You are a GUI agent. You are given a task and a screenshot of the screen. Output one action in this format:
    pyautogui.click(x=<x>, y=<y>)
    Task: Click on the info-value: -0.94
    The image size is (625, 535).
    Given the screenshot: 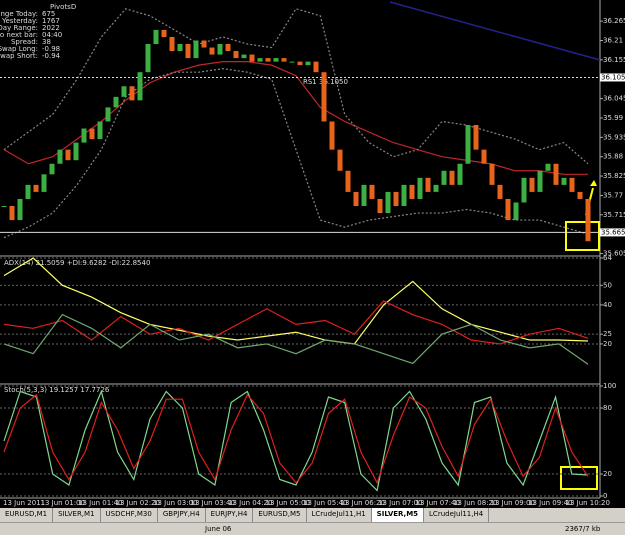 What is the action you would take?
    pyautogui.click(x=51, y=56)
    